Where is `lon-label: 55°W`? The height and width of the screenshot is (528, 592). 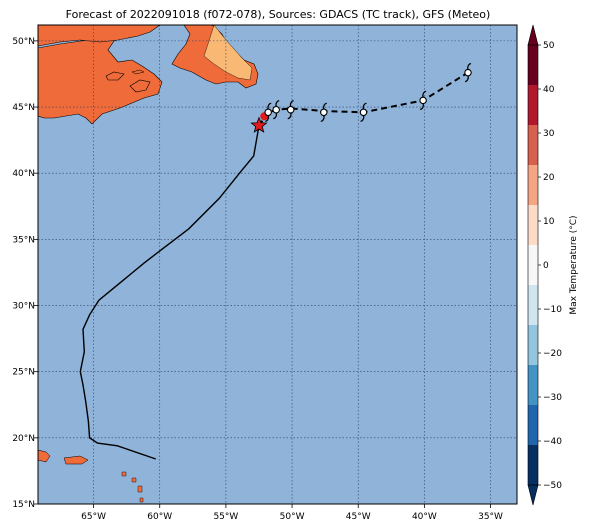
lon-label: 55°W is located at coordinates (225, 517).